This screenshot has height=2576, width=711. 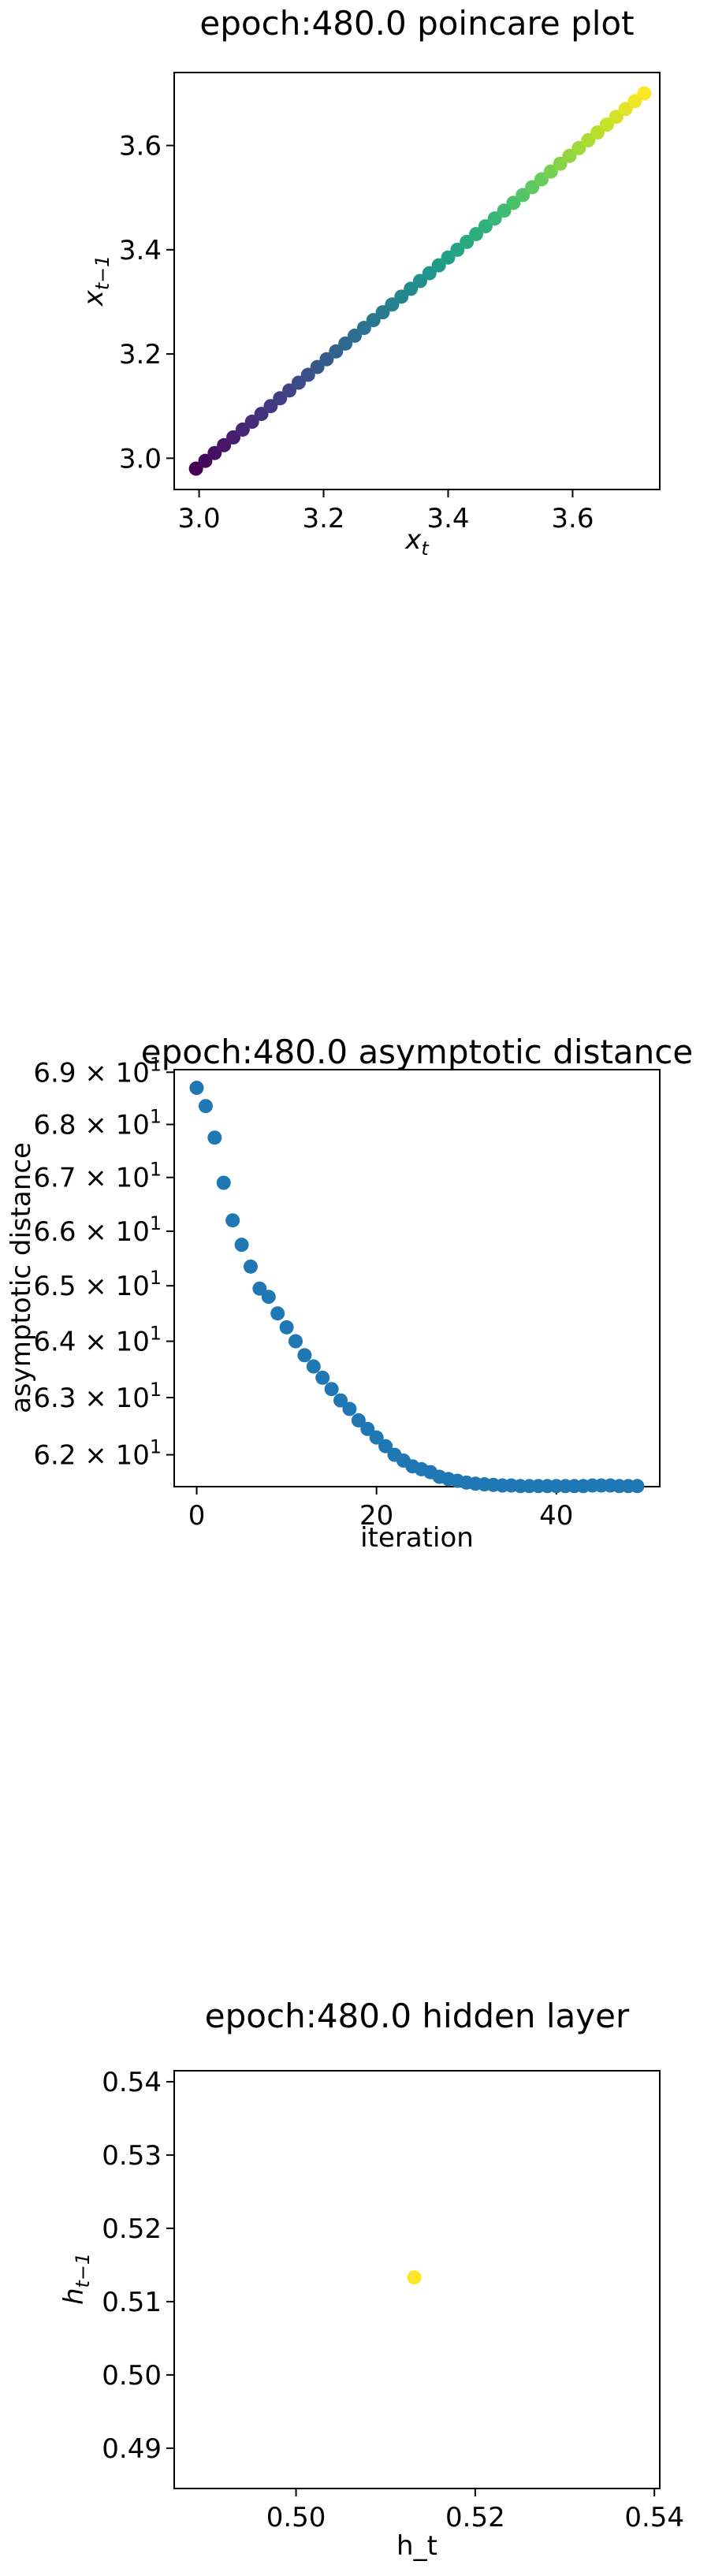 What do you see at coordinates (197, 1516) in the screenshot?
I see `x-tick-label: 0` at bounding box center [197, 1516].